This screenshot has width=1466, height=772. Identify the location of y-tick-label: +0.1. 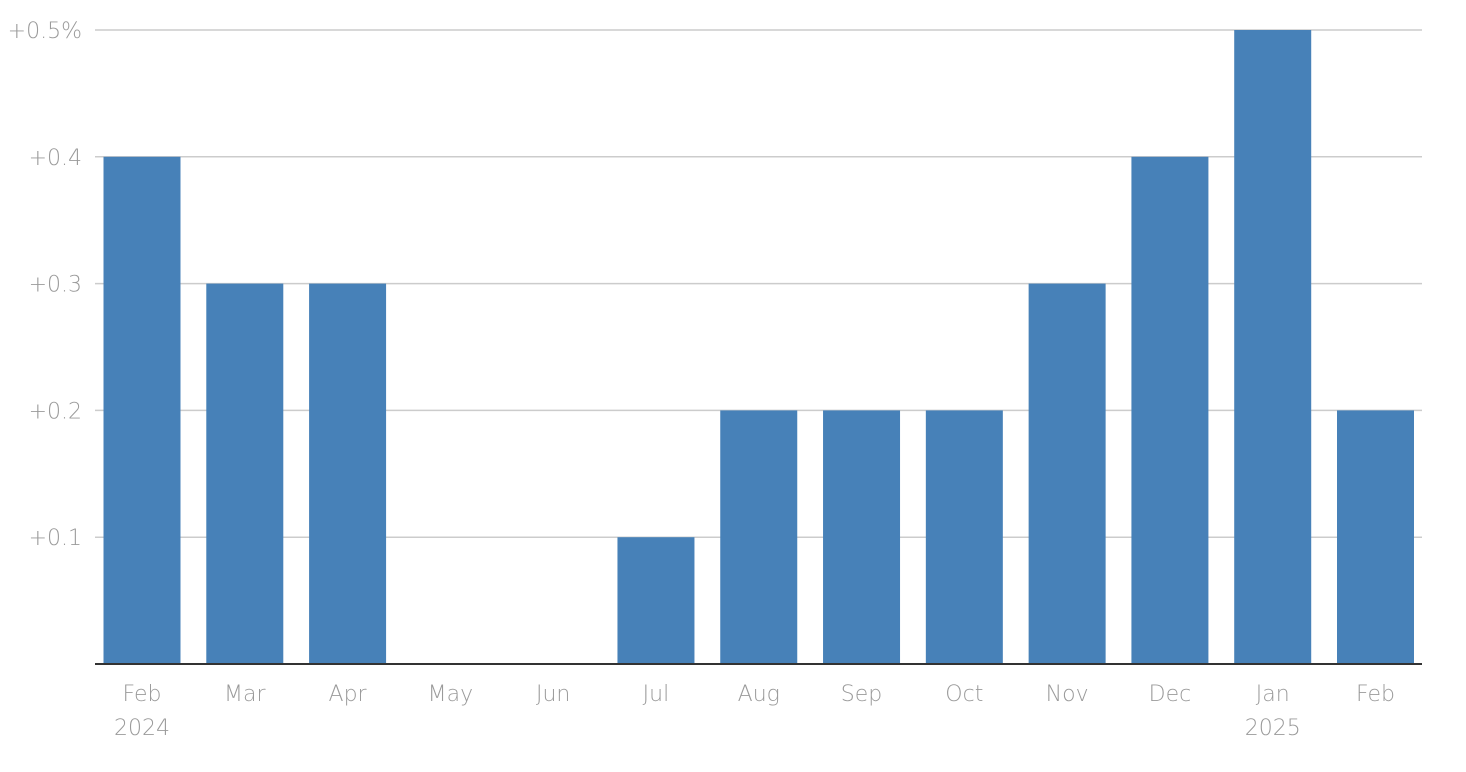
(55, 538).